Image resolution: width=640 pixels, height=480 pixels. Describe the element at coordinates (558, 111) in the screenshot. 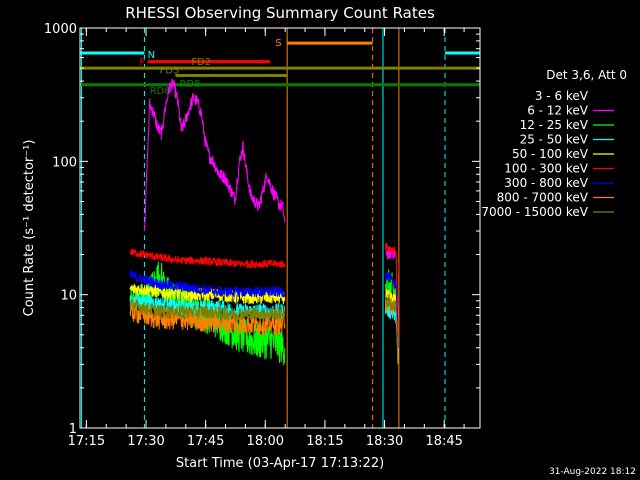

I see `legend-label-1: 6 - 12 keV` at that location.